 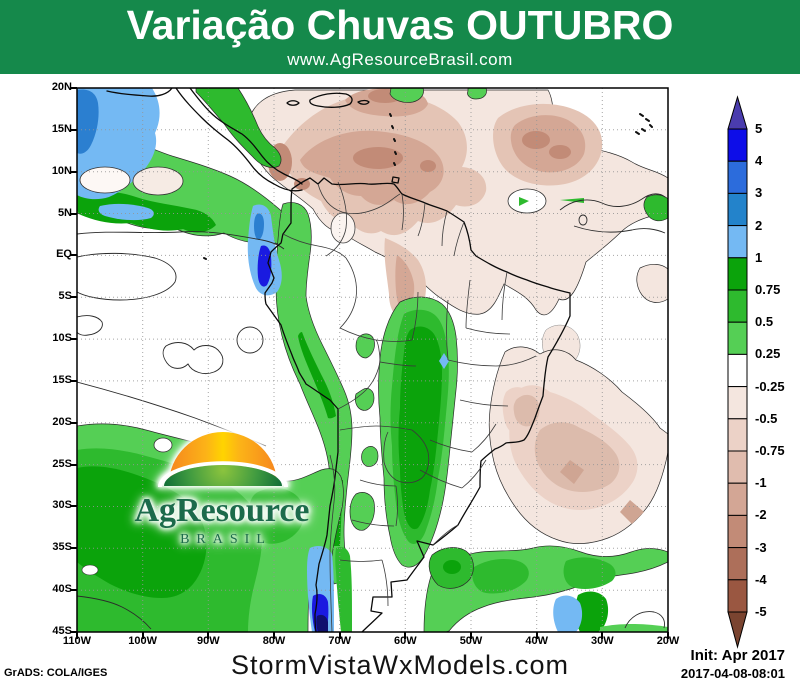 What do you see at coordinates (759, 161) in the screenshot?
I see `colorbar-level-label: 4` at bounding box center [759, 161].